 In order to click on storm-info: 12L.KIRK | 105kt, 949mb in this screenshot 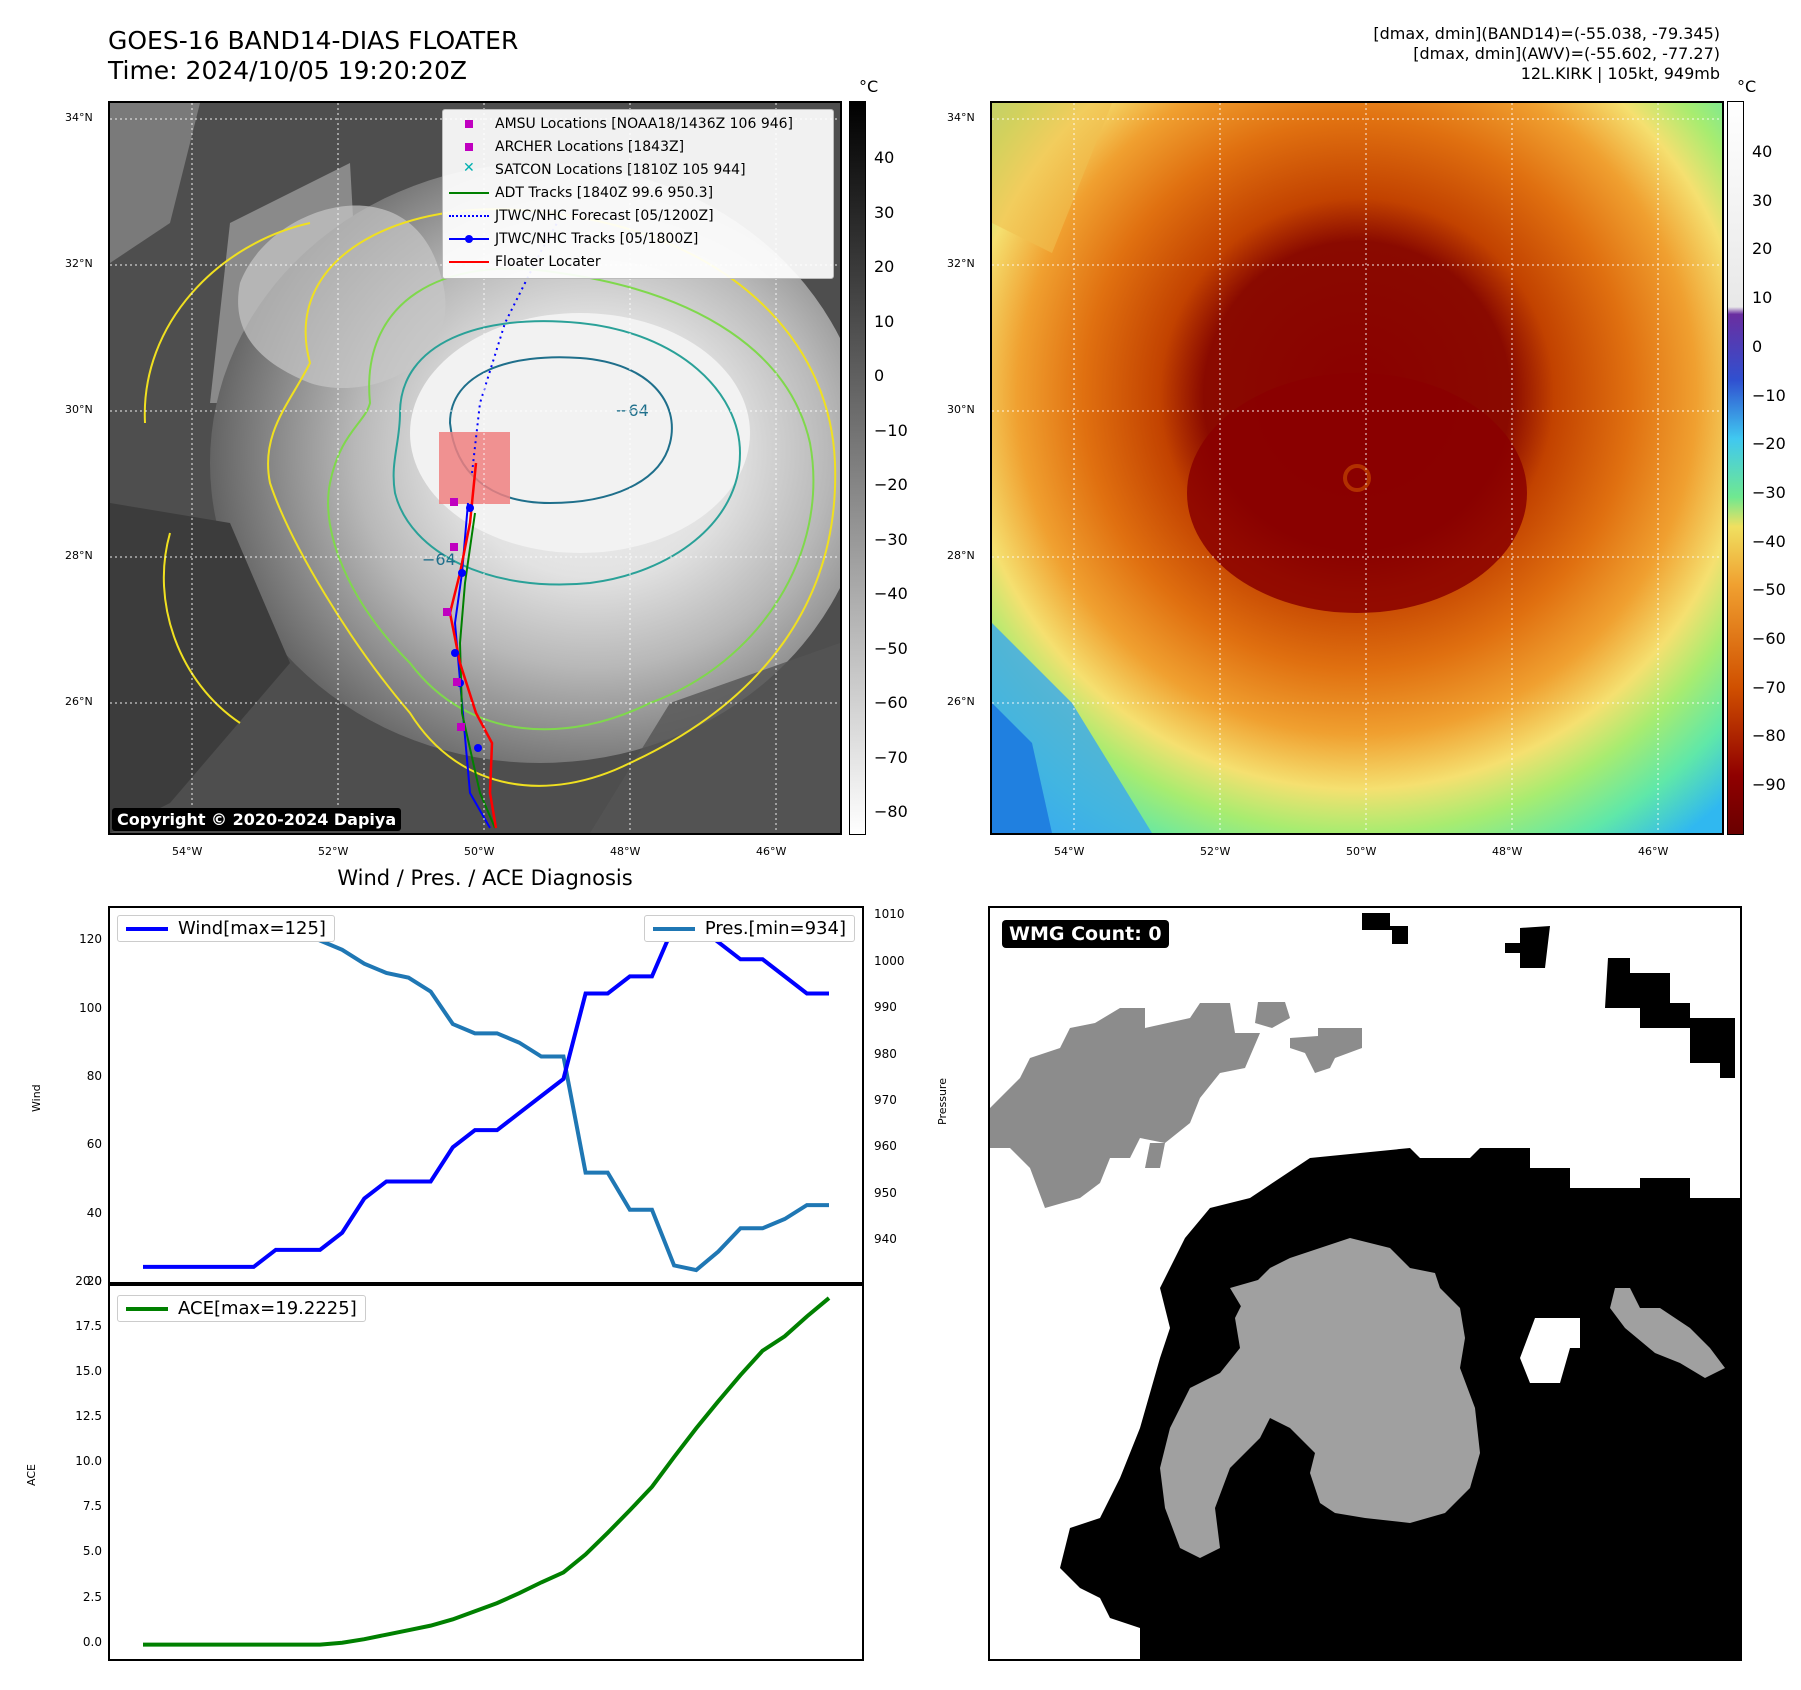, I will do `click(1620, 73)`.